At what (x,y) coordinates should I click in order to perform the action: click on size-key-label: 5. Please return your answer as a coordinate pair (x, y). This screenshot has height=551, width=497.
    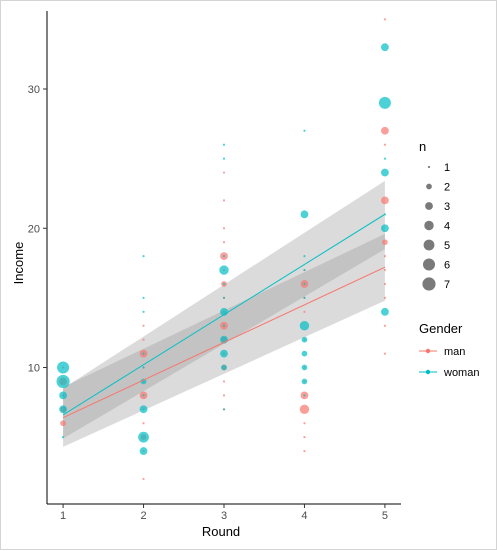
    Looking at the image, I should click on (447, 246).